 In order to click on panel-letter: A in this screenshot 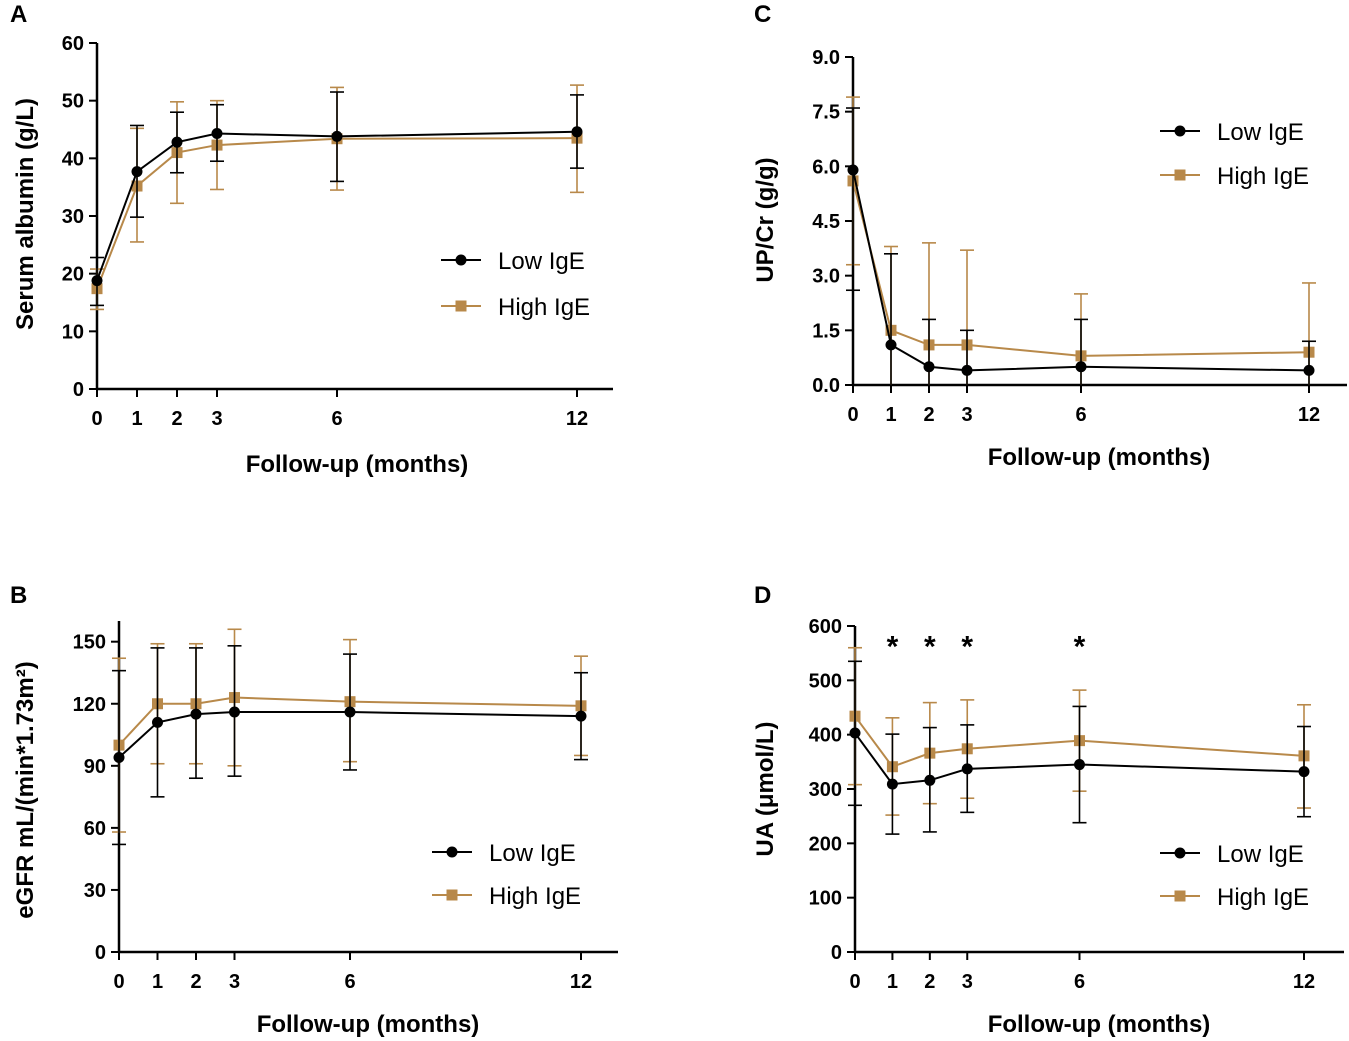, I will do `click(18, 14)`.